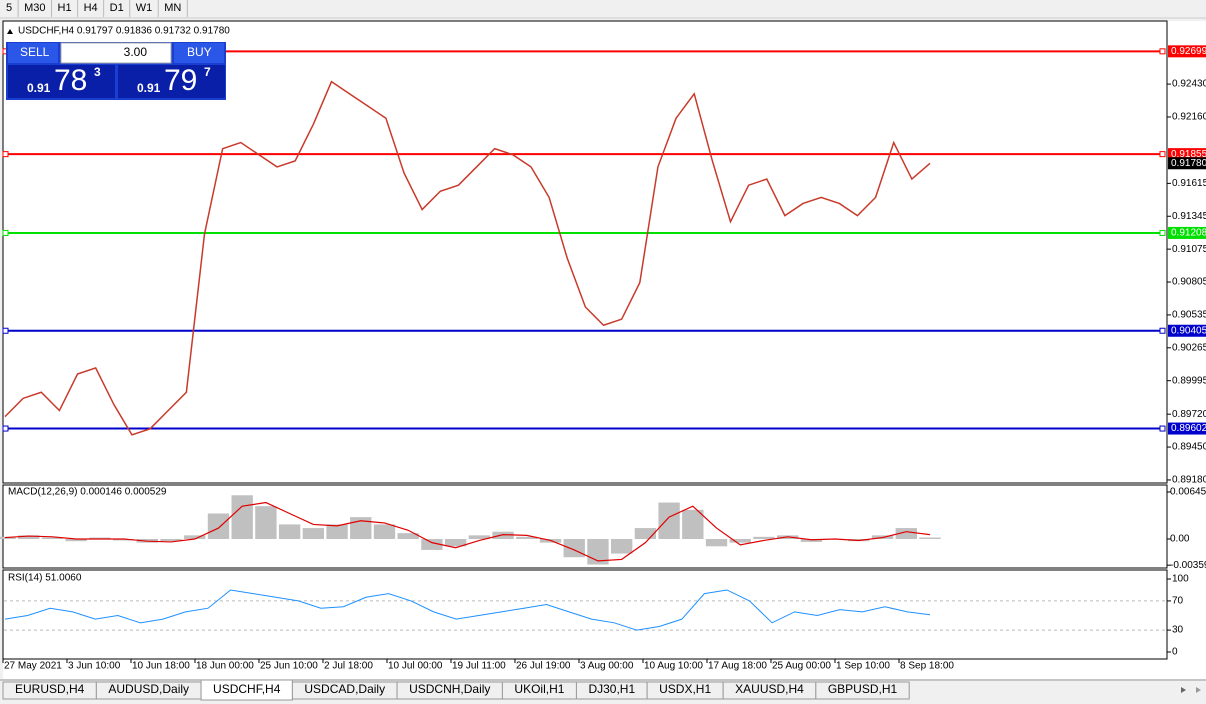 The width and height of the screenshot is (1206, 704). Describe the element at coordinates (539, 689) in the screenshot. I see `tab-label: UKOil,H1` at that location.